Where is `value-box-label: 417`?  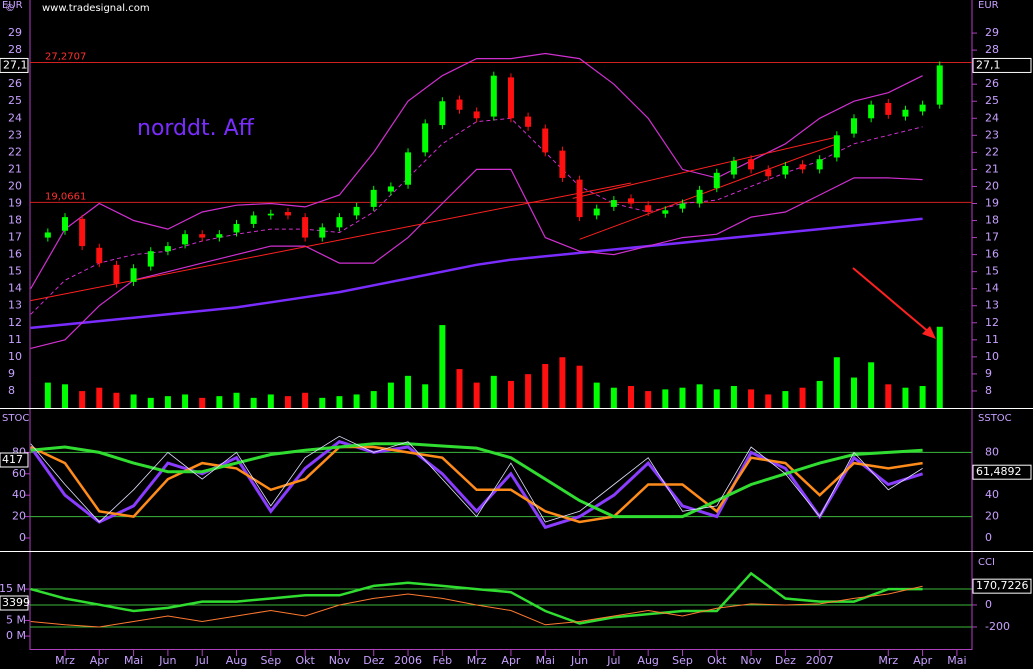
value-box-label: 417 is located at coordinates (12, 459).